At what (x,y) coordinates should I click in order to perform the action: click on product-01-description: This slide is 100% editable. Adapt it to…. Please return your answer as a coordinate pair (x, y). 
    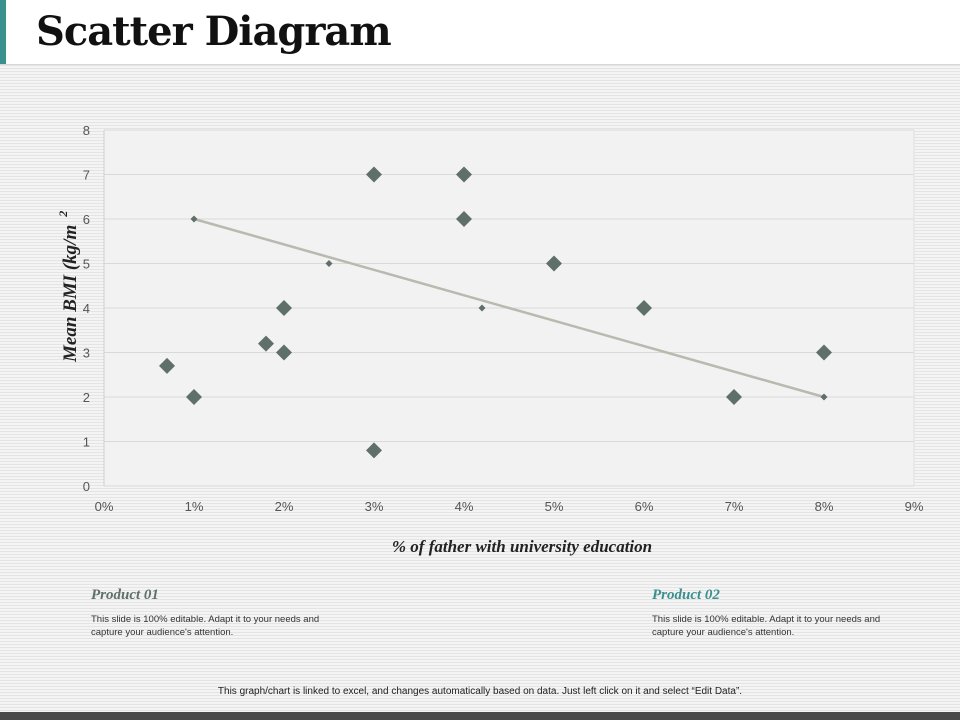
    Looking at the image, I should click on (205, 626).